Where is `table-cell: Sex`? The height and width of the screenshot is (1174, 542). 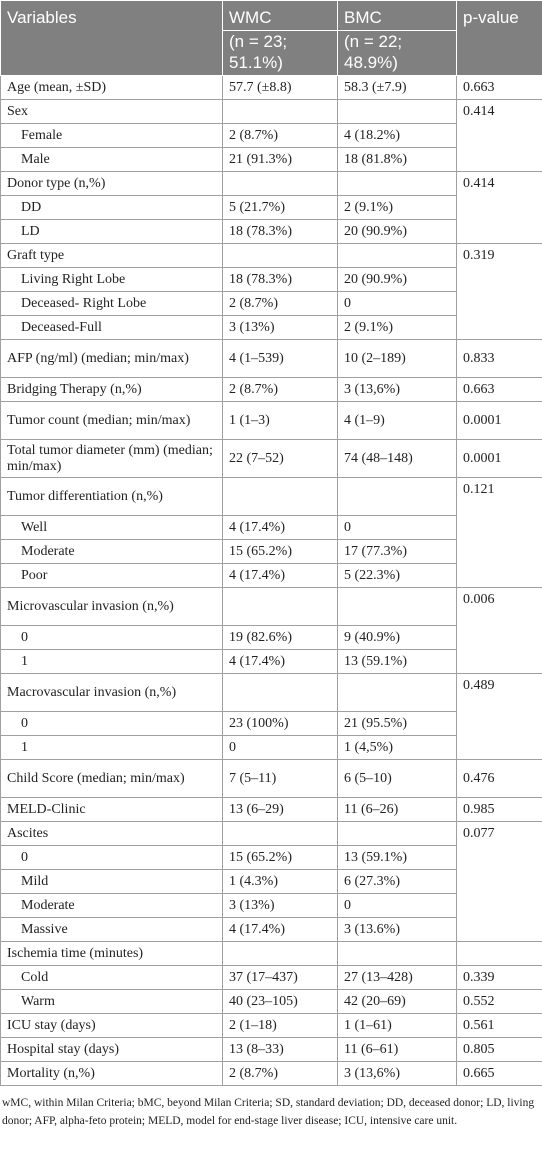
table-cell: Sex is located at coordinates (111, 111).